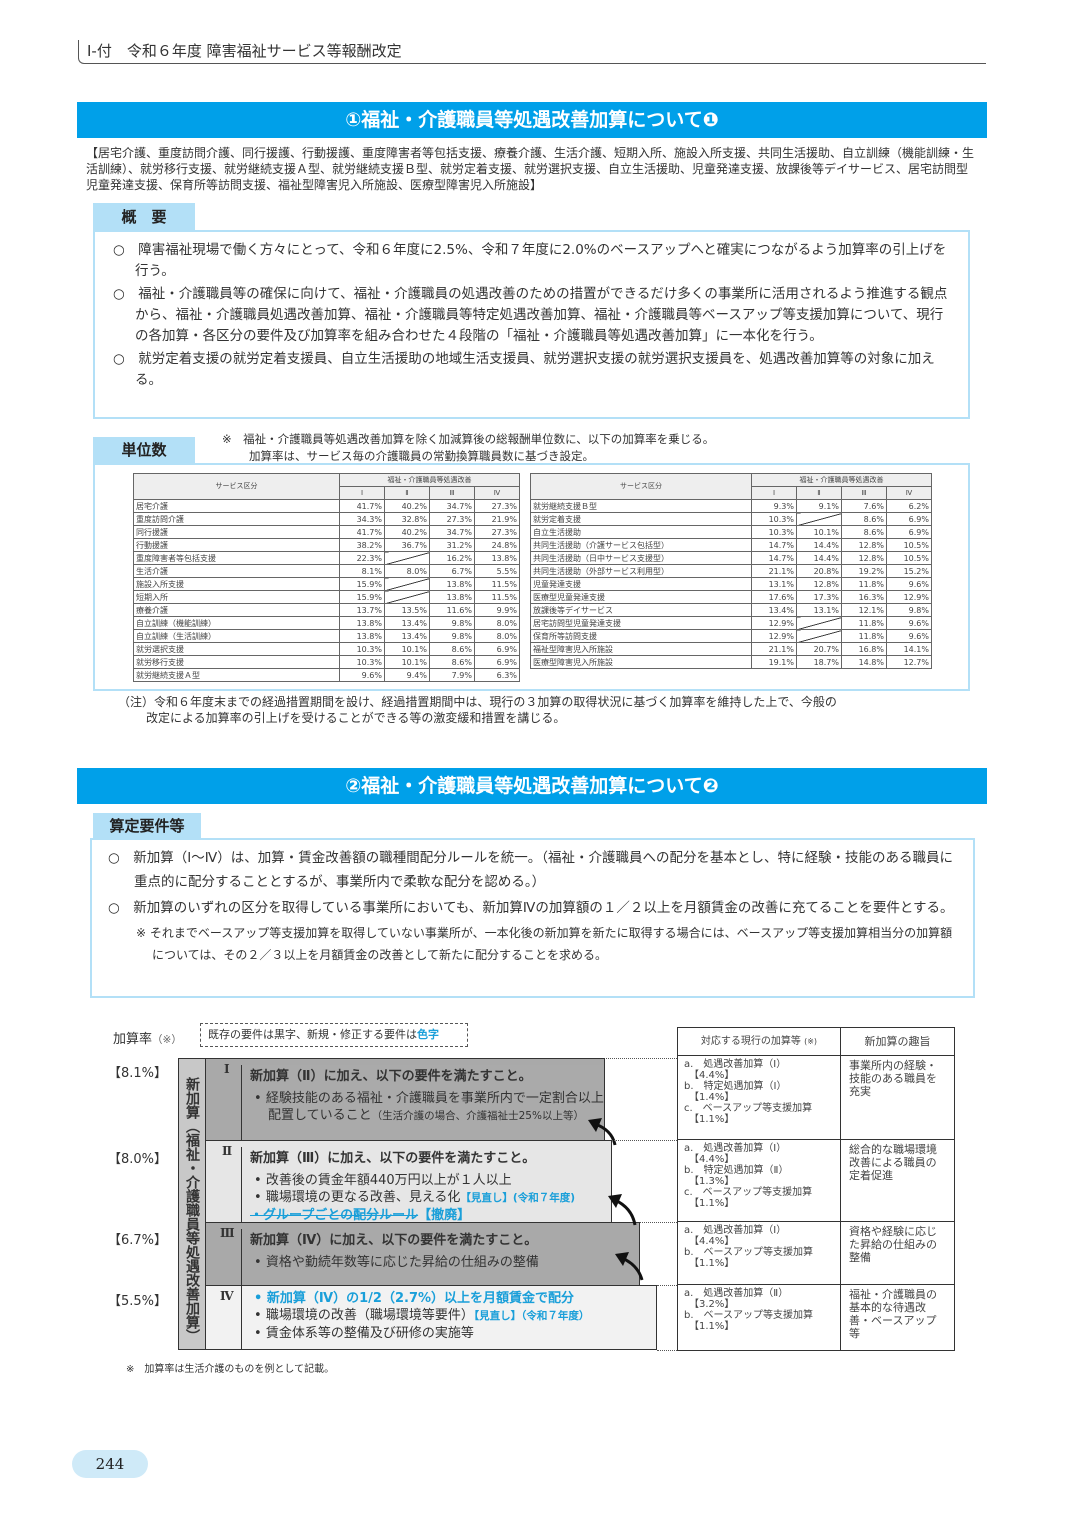 The image size is (1075, 1518). Describe the element at coordinates (819, 597) in the screenshot. I see `rate-cell: 17.3%` at that location.